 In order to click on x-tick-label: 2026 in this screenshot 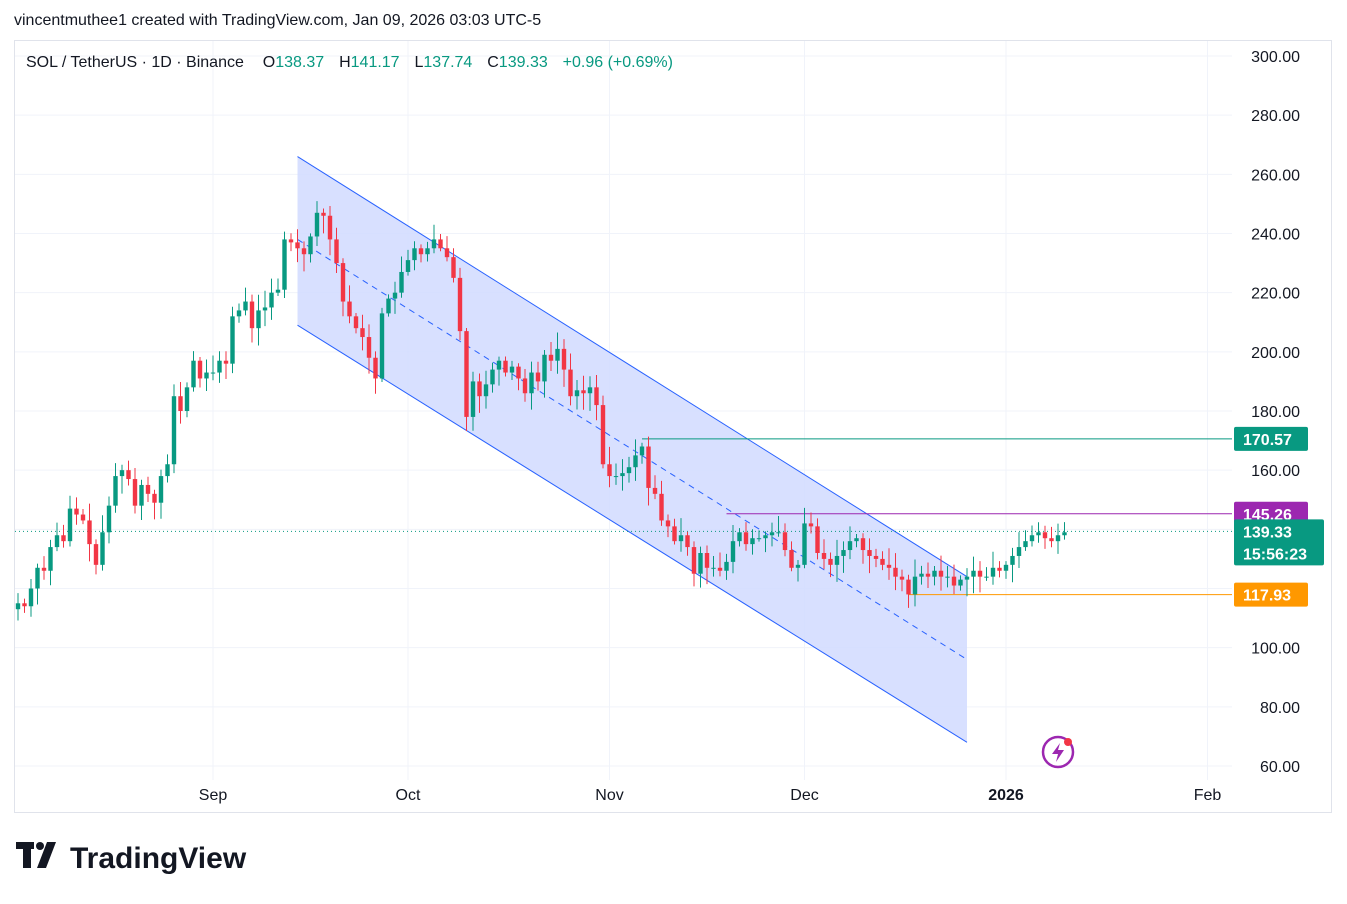, I will do `click(1006, 795)`.